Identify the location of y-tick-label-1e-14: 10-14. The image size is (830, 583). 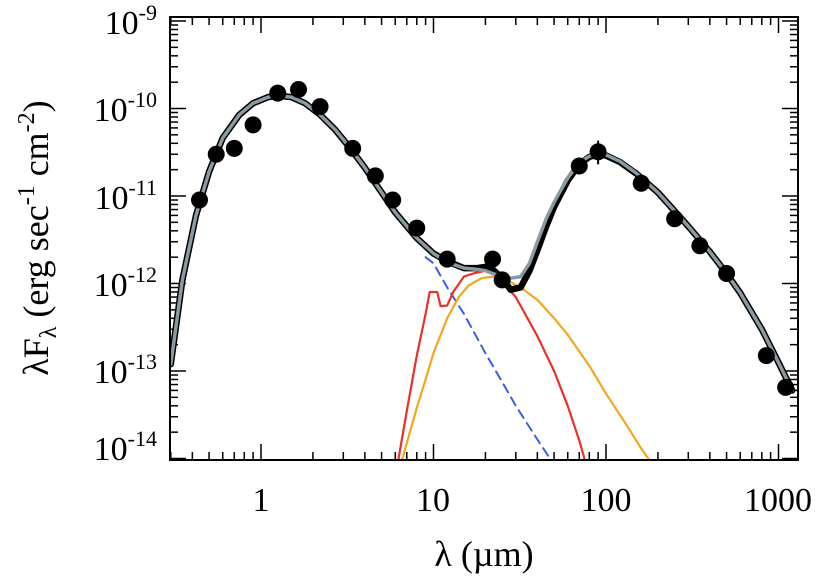
(125, 447).